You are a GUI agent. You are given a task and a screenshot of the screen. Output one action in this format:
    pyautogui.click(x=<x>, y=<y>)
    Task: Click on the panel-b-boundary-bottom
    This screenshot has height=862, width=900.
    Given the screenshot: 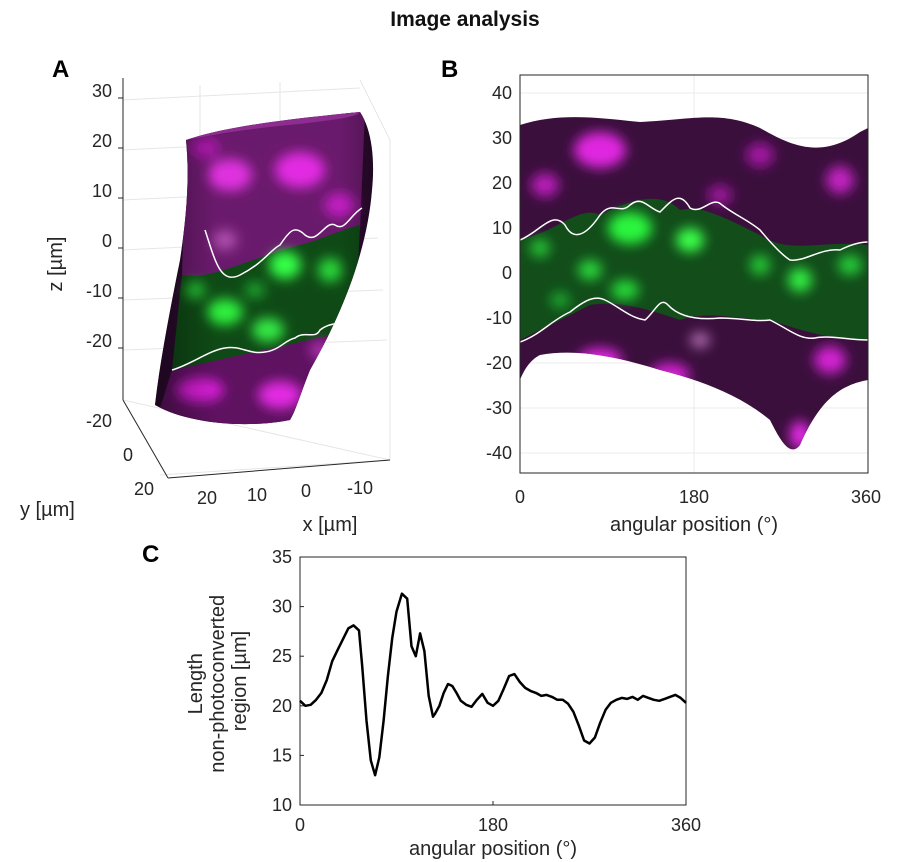 What is the action you would take?
    pyautogui.click(x=694, y=320)
    